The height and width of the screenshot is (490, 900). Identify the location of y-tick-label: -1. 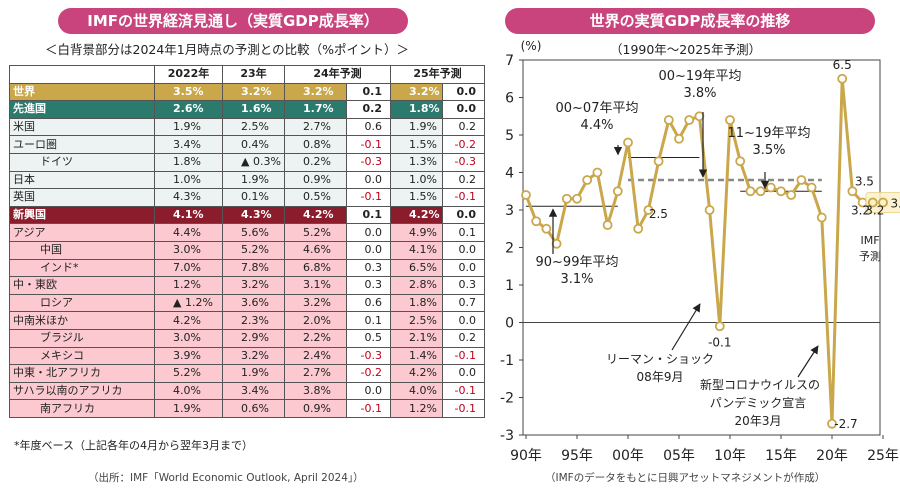
(507, 361).